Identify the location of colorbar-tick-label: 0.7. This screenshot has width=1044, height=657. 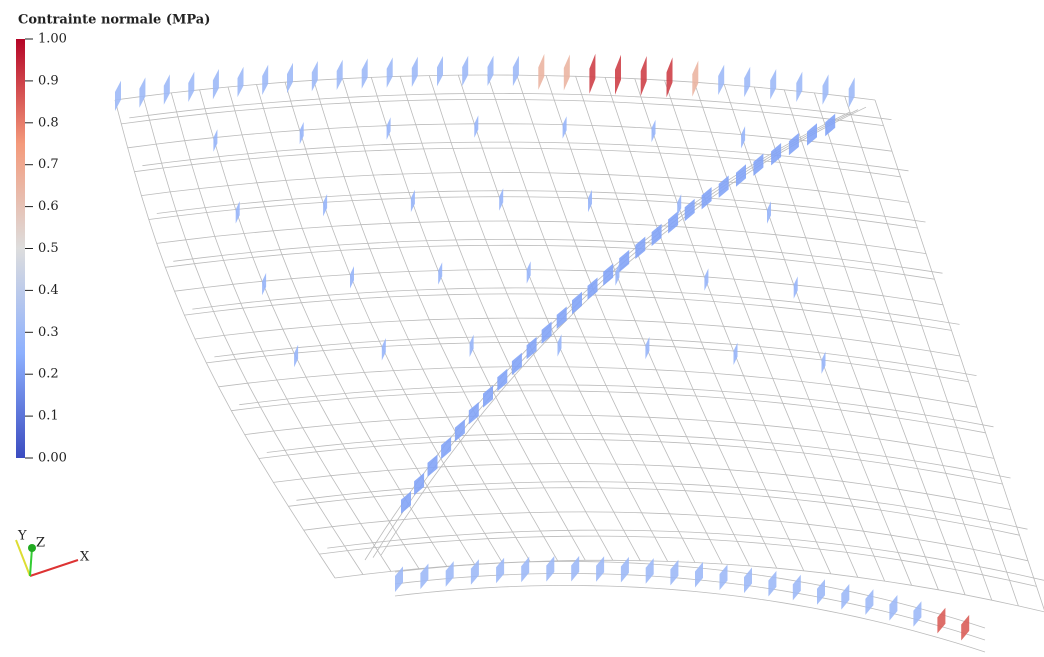
(48, 164).